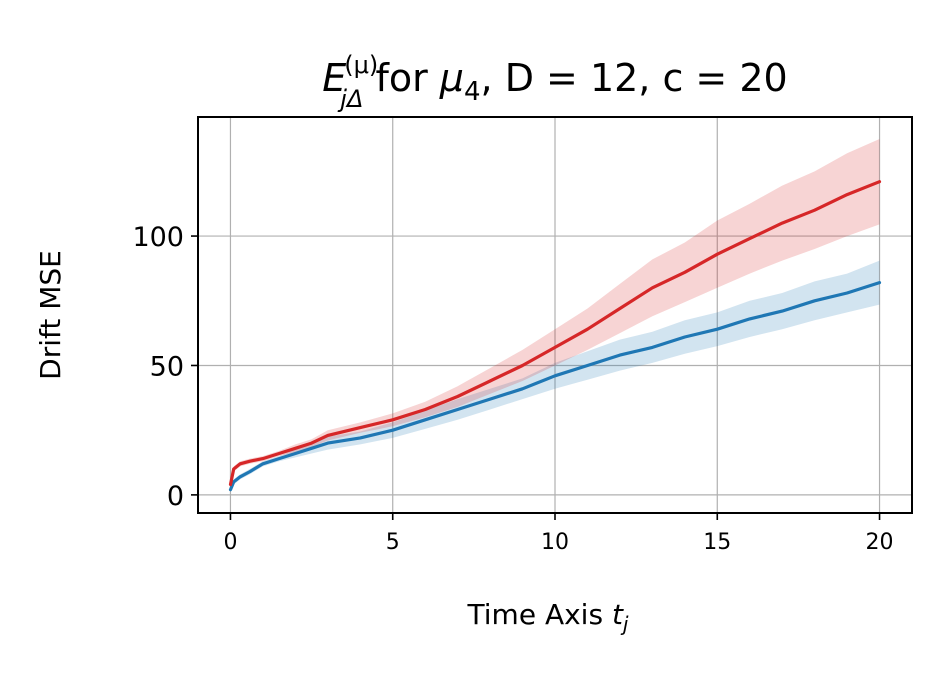 This screenshot has height=675, width=941. What do you see at coordinates (230, 542) in the screenshot?
I see `x-tick-label-0: 0` at bounding box center [230, 542].